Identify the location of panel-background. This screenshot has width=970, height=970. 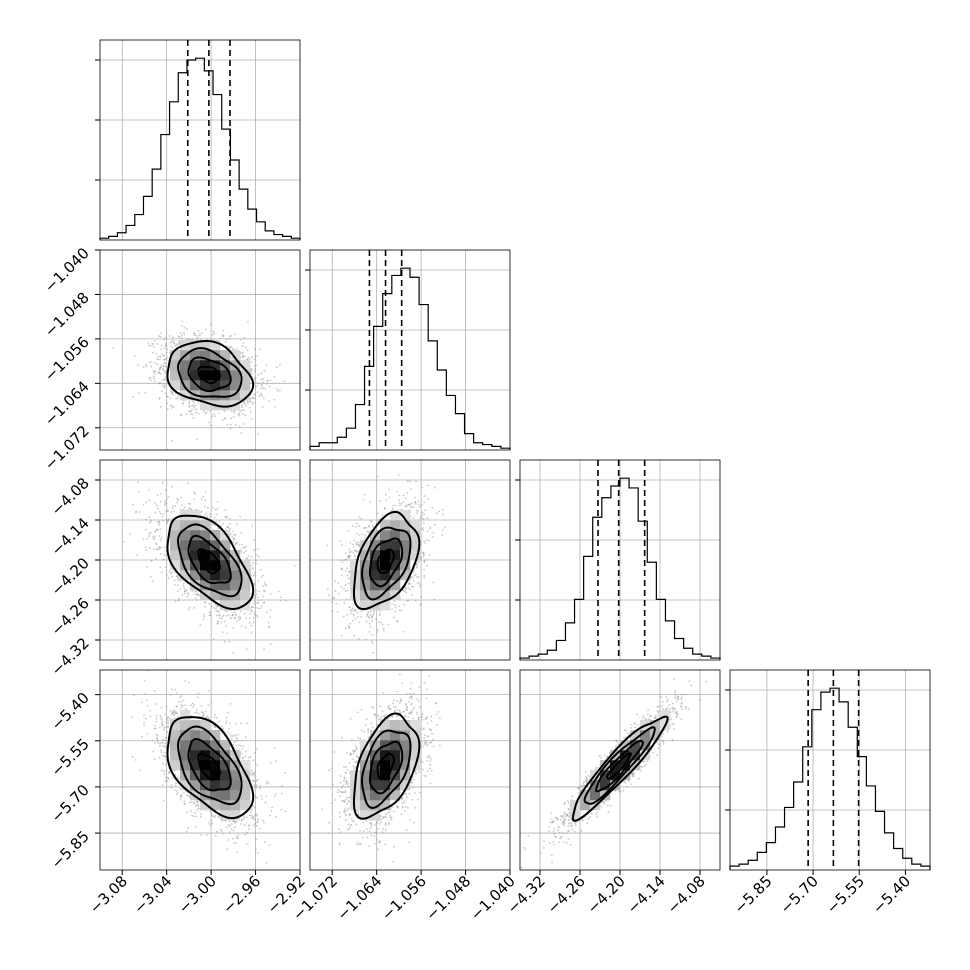
(200, 140).